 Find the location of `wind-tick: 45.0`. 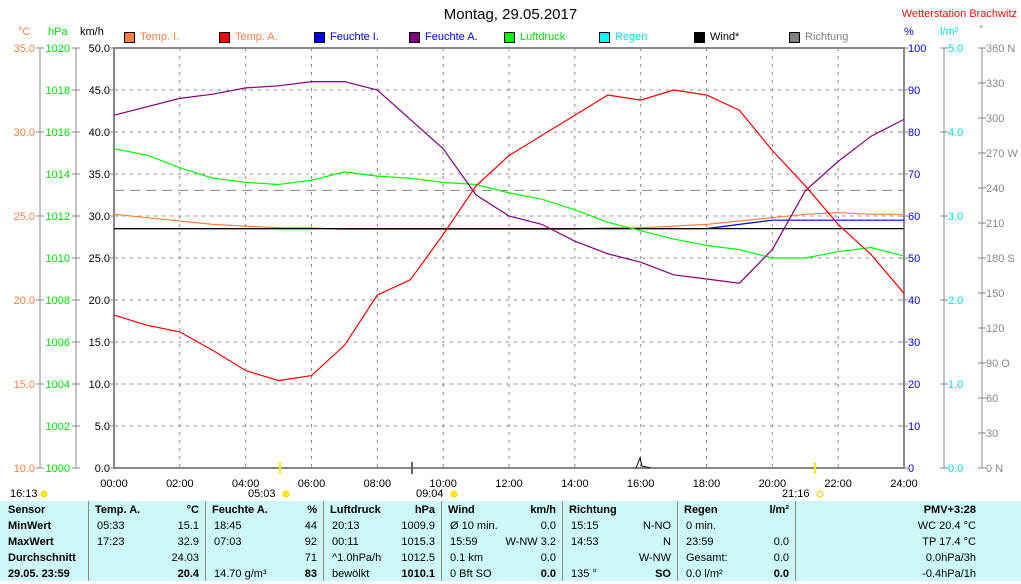

wind-tick: 45.0 is located at coordinates (99, 91).